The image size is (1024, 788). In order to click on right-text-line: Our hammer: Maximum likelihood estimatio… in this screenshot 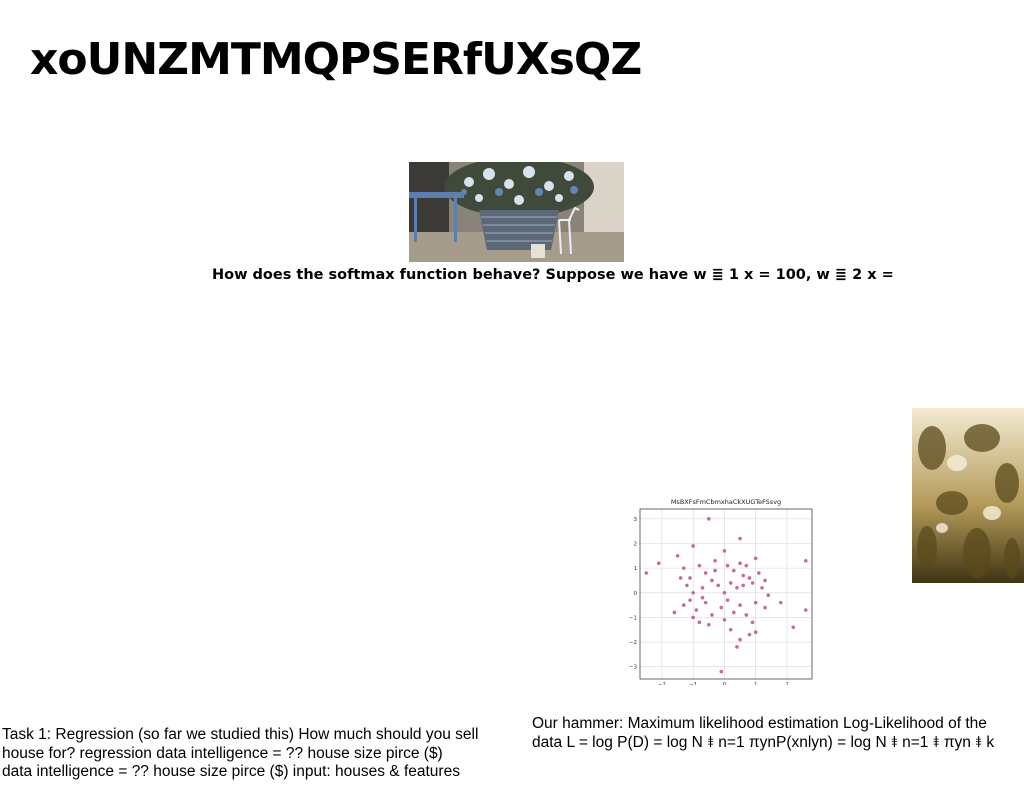, I will do `click(759, 723)`.